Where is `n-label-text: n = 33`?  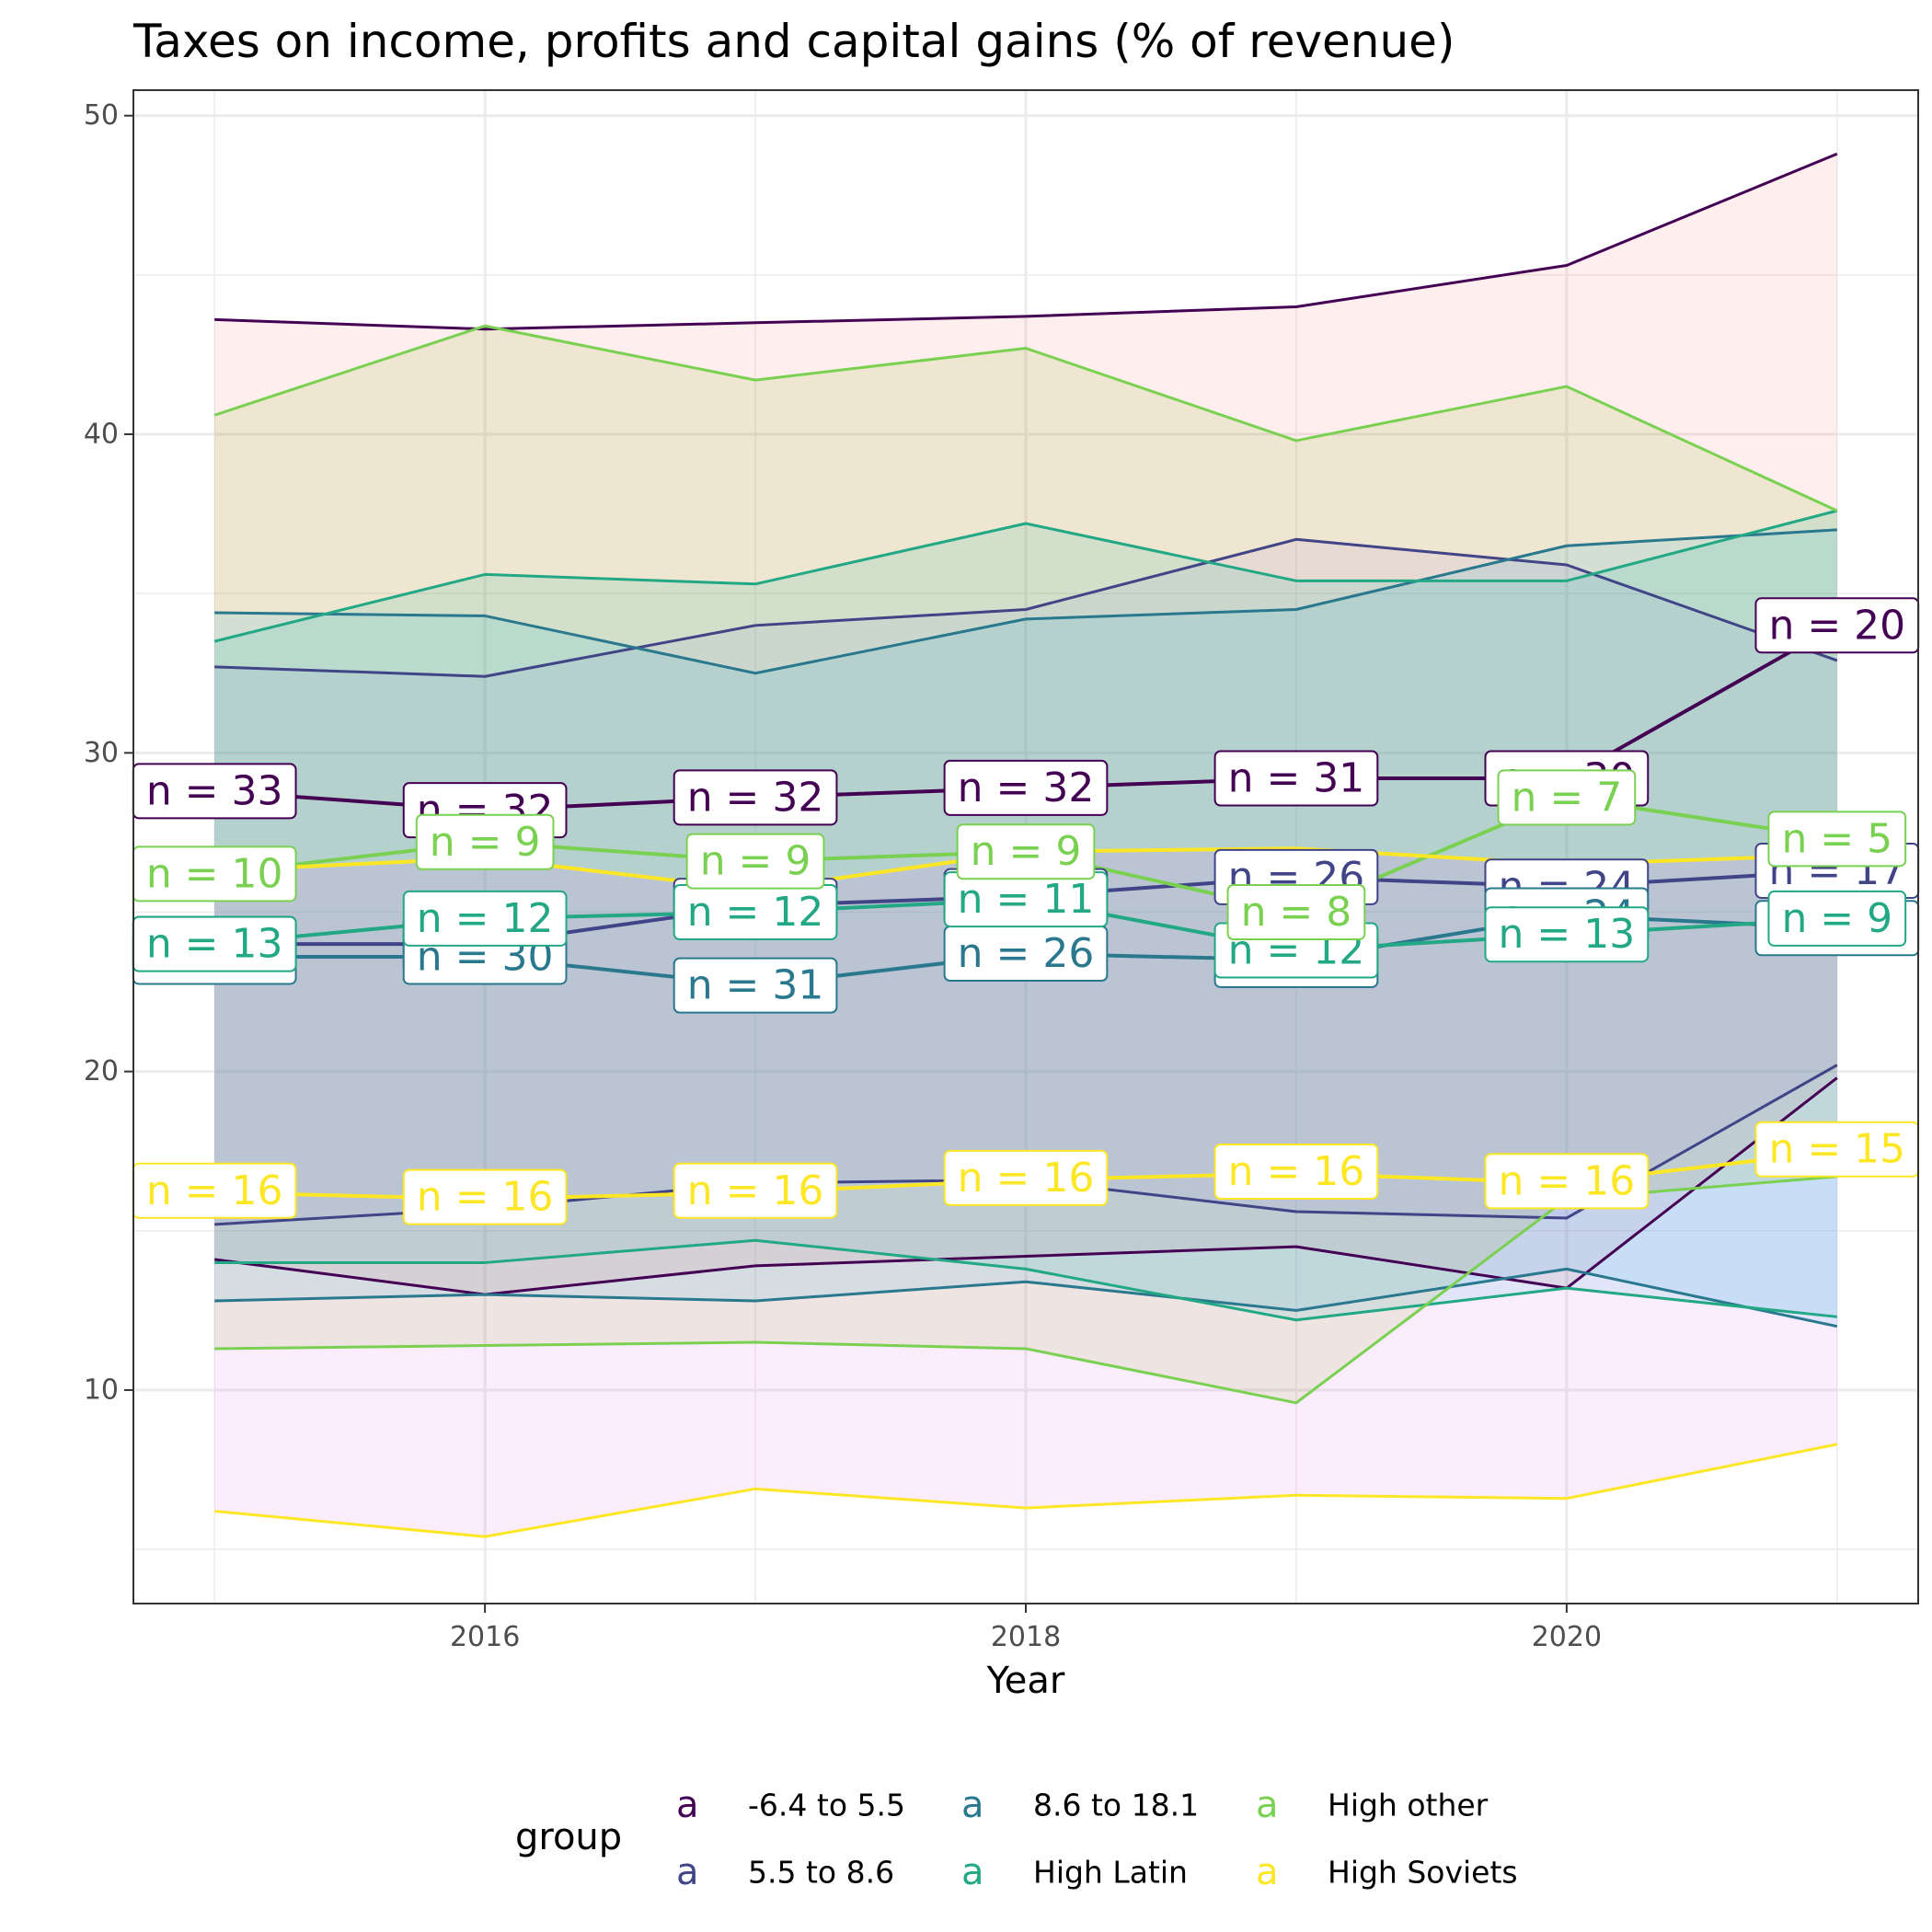 n-label-text: n = 33 is located at coordinates (214, 790).